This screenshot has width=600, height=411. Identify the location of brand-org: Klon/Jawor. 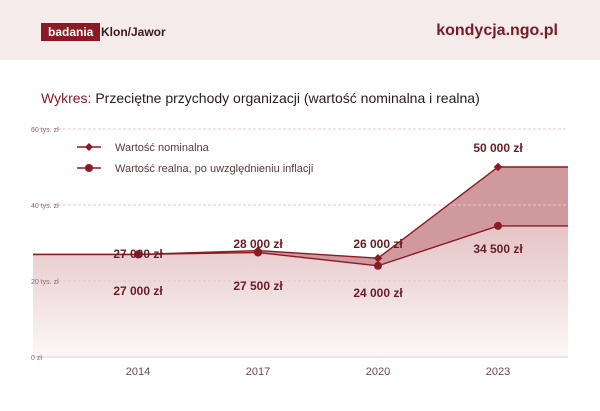
(133, 32).